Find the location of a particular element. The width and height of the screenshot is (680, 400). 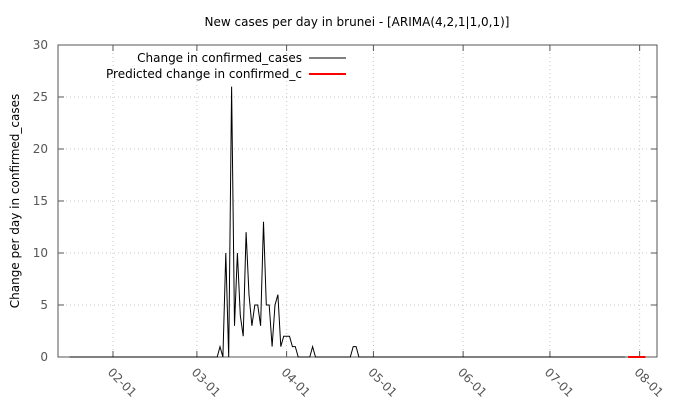

x-tick-label: 08-01 is located at coordinates (649, 382).